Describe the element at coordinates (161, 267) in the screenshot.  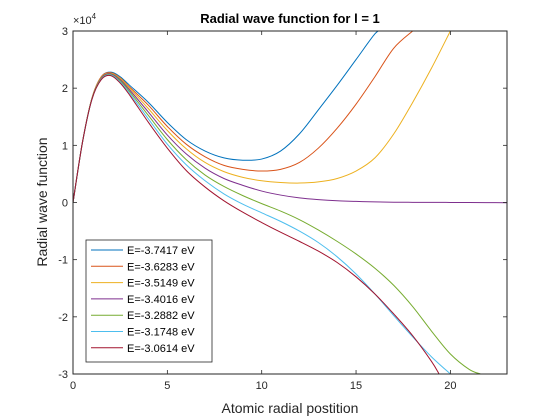
I see `legend-label-2: E=-3.6283 eV` at that location.